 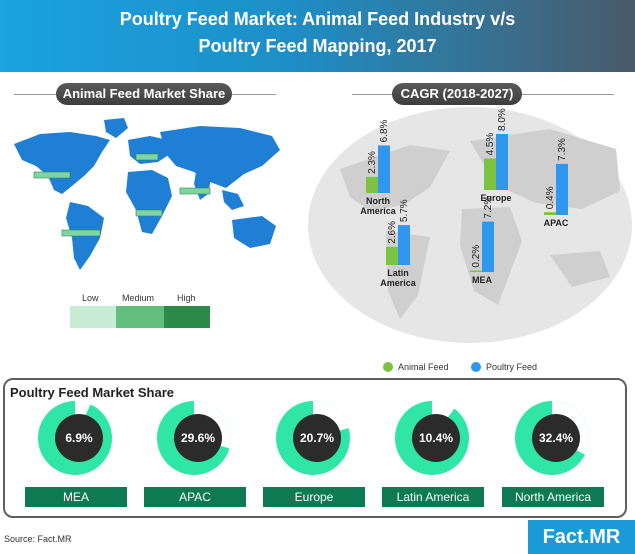 I want to click on map-legend-high-label: High, so click(x=186, y=298).